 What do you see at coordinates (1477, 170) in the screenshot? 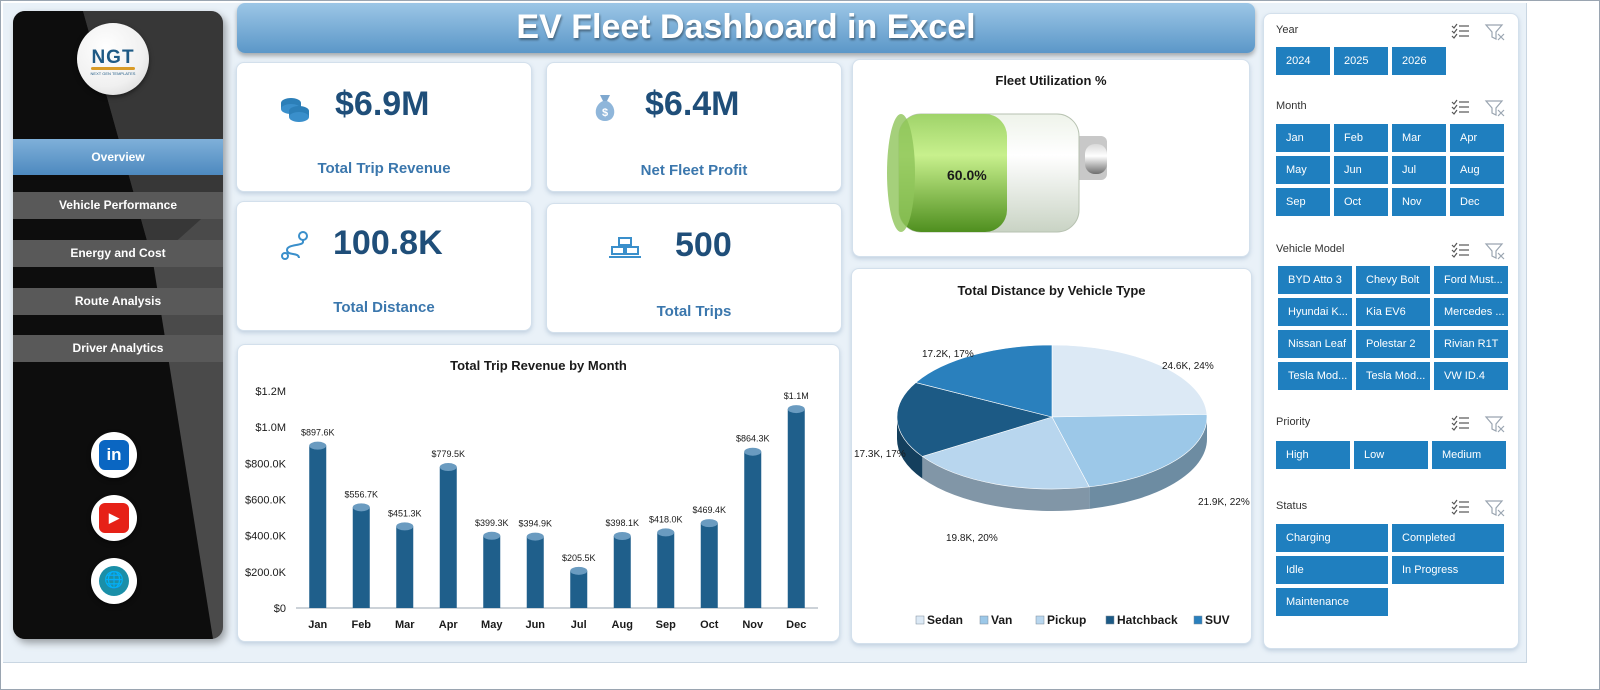
I see `slicer-option-month: Aug` at bounding box center [1477, 170].